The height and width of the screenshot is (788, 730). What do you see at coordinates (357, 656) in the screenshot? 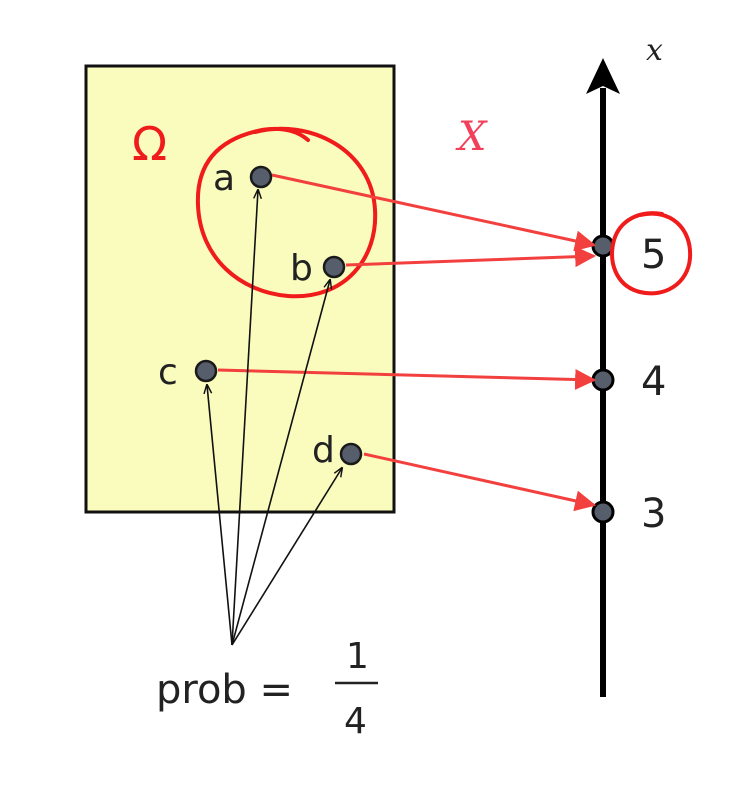
I see `prob-numerator: 1` at bounding box center [357, 656].